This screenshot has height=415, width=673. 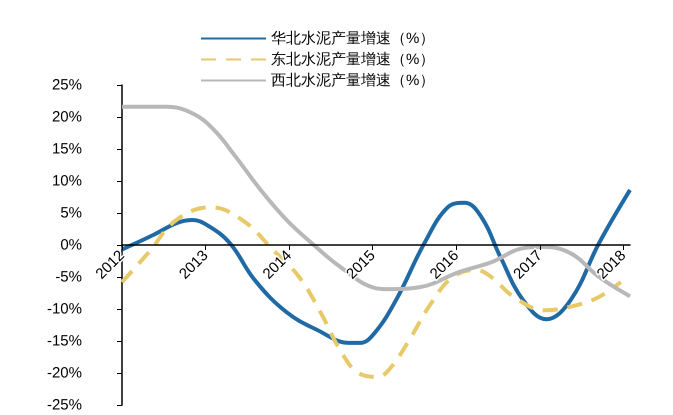 I want to click on y-tick-label: 0%, so click(x=71, y=245).